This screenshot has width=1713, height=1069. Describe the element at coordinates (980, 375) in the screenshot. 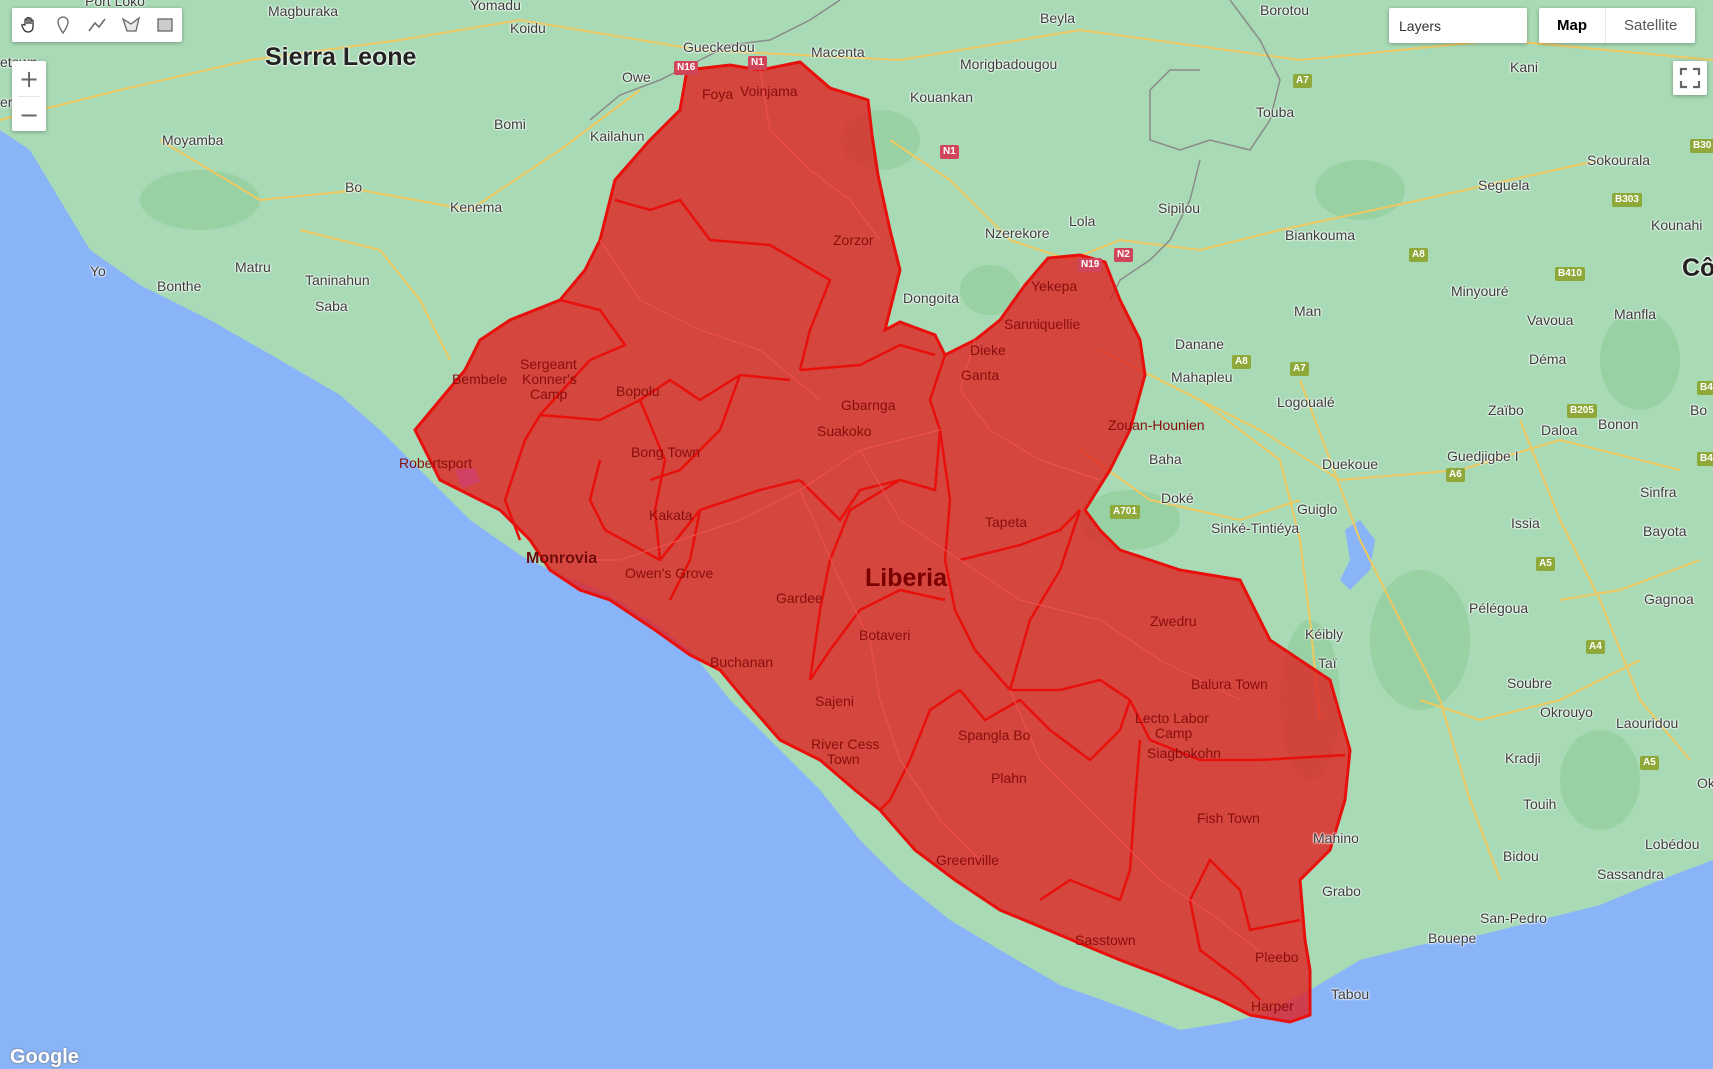

I see `place-label: Ganta` at that location.